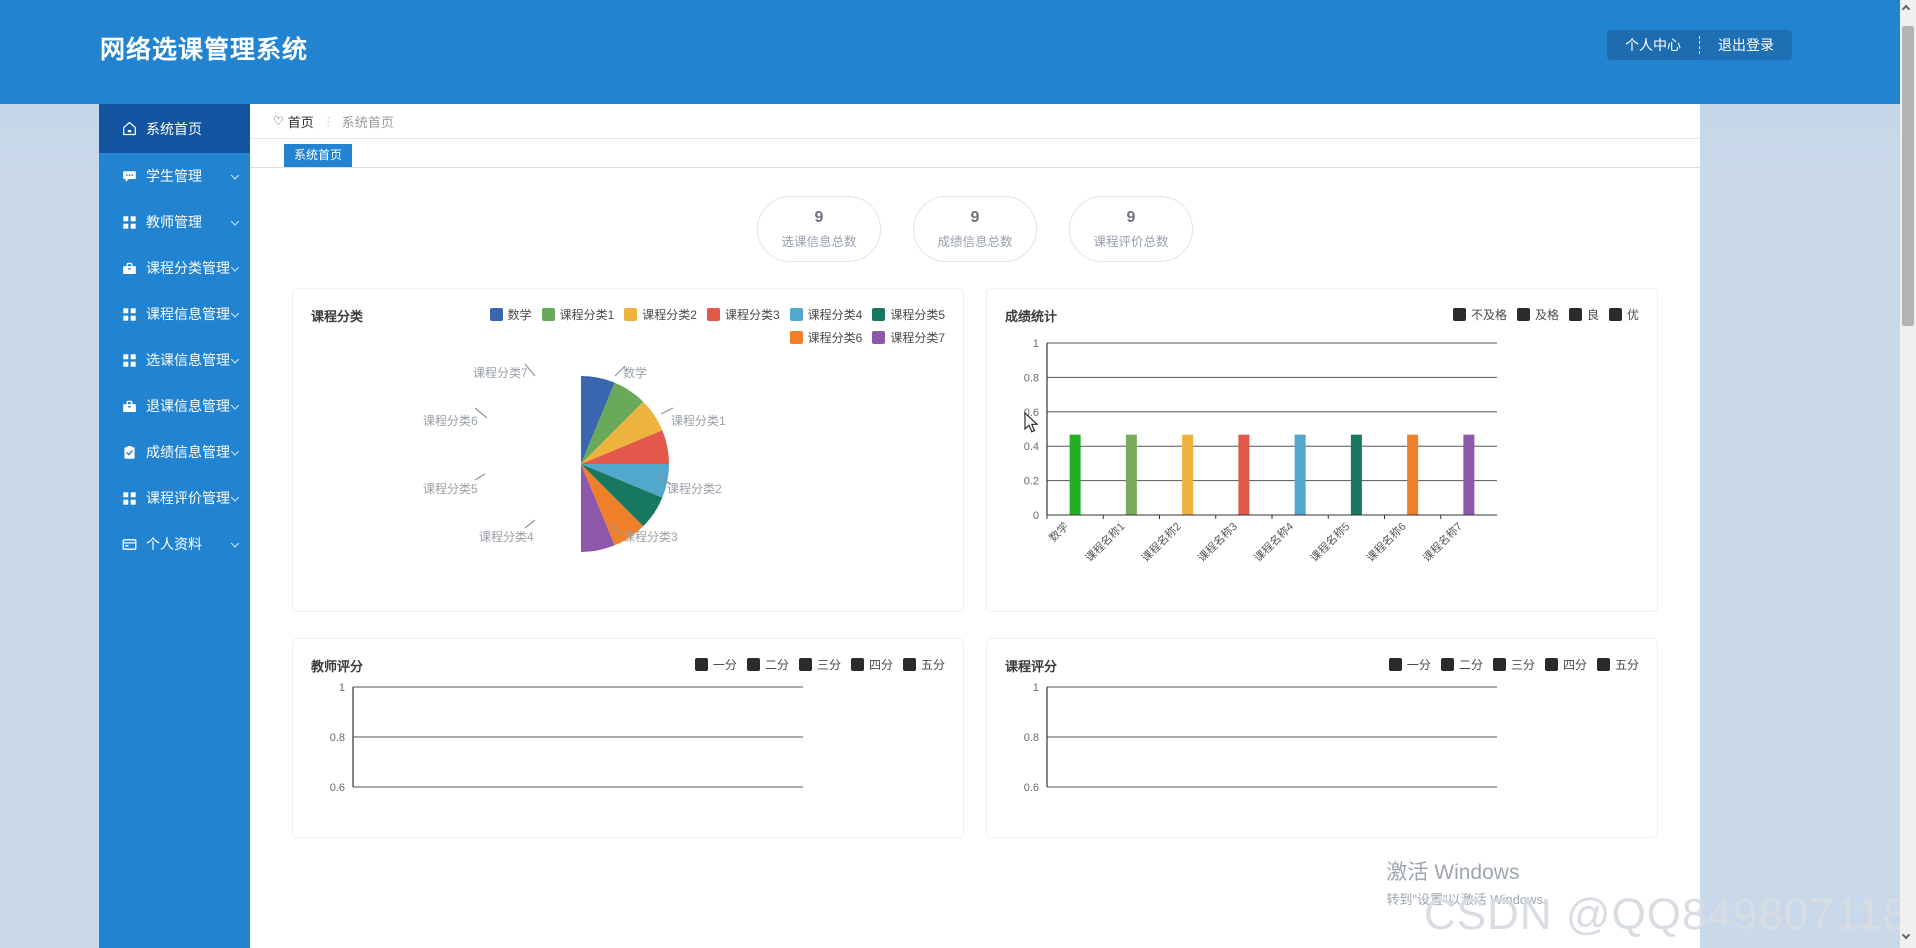  Describe the element at coordinates (1565, 664) in the screenshot. I see `course-rating-legend-item: 四分` at that location.